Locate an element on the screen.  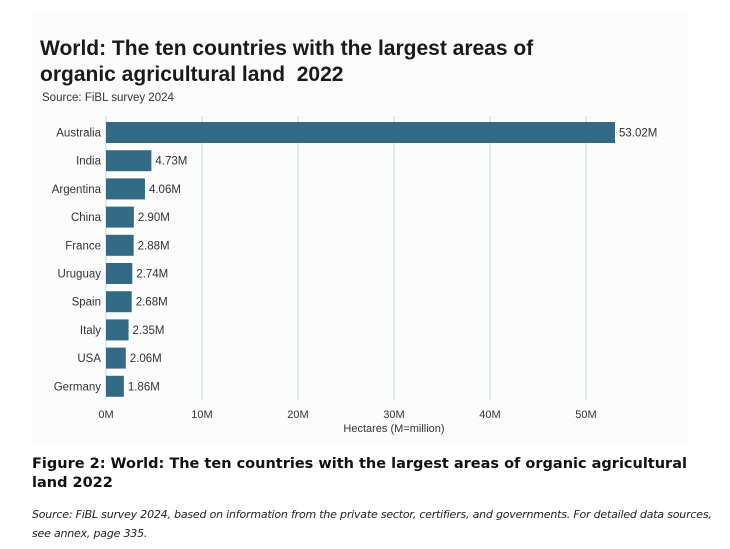
data-label: 2.35M is located at coordinates (149, 331).